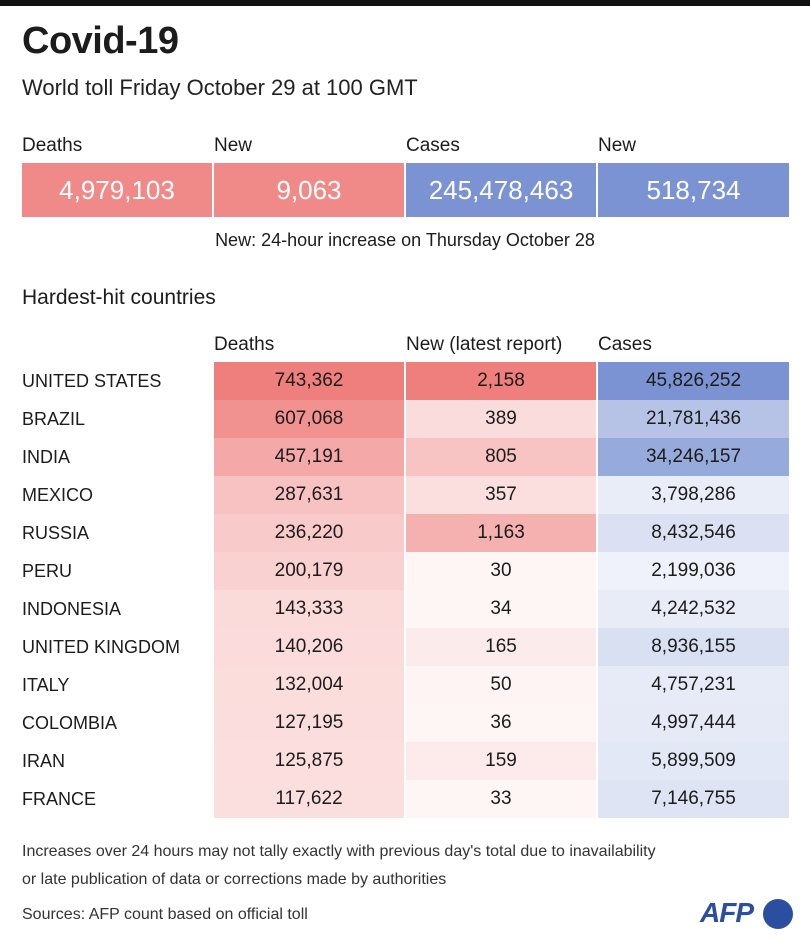 This screenshot has width=810, height=939. What do you see at coordinates (92, 381) in the screenshot?
I see `row-country-label: UNITED STATES` at bounding box center [92, 381].